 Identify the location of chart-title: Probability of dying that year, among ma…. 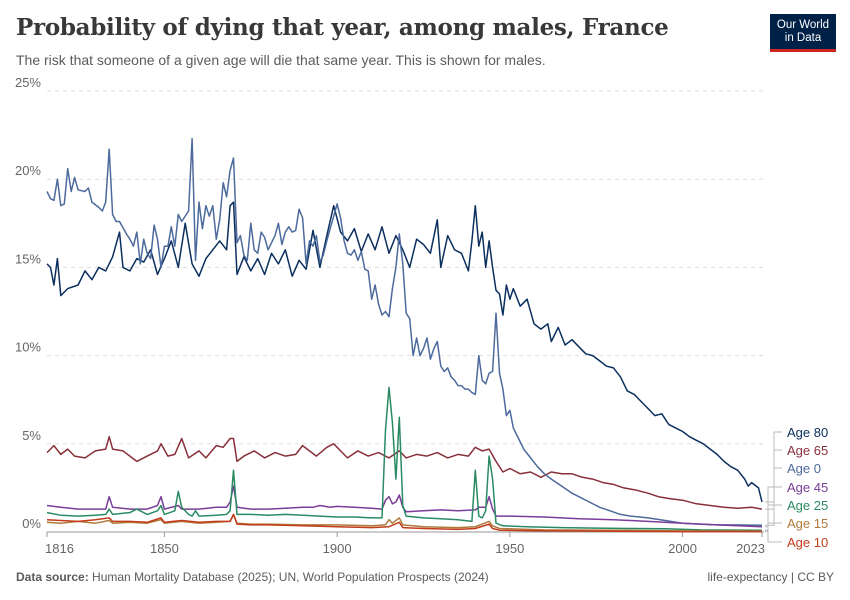
(342, 27).